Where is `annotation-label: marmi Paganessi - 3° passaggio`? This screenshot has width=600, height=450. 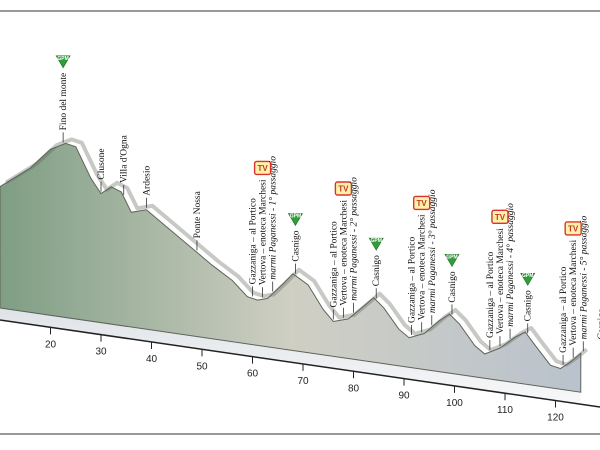 annotation-label: marmi Paganessi - 3° passaggio is located at coordinates (432, 251).